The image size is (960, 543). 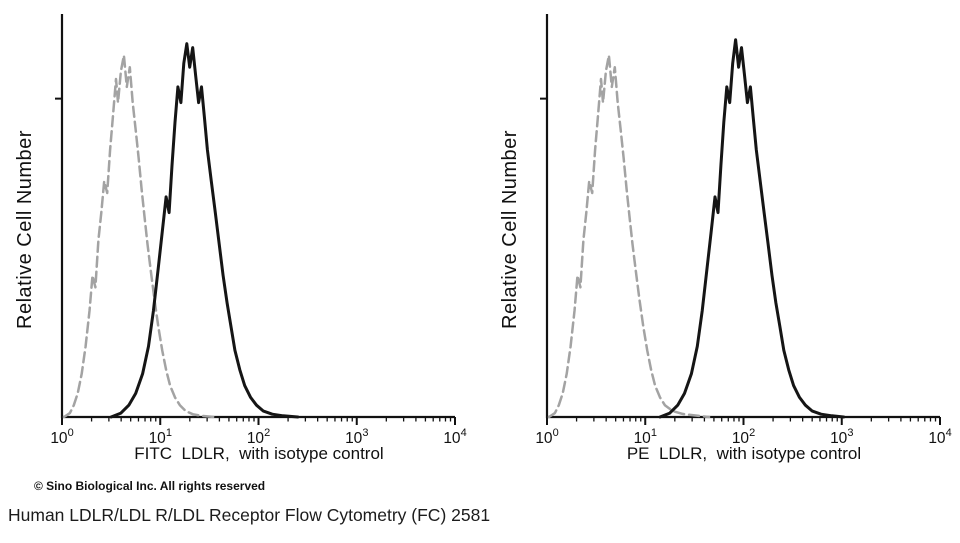 I want to click on x-axis-label-left: FITC LDLR, with isotype control, so click(x=259, y=453).